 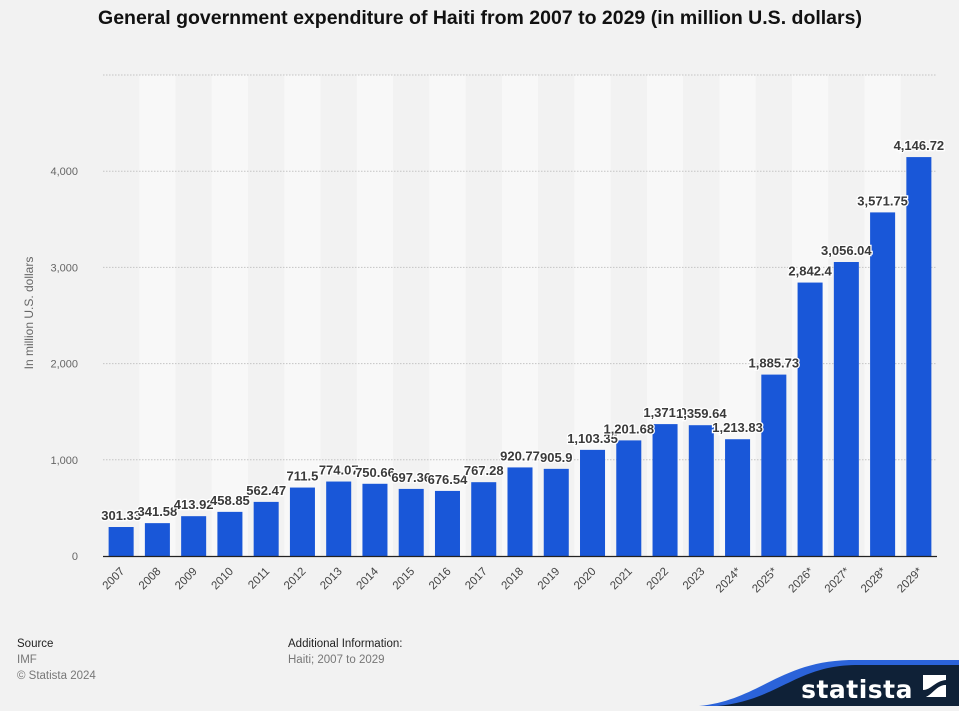 What do you see at coordinates (810, 271) in the screenshot?
I see `data-label: 2,842.4` at bounding box center [810, 271].